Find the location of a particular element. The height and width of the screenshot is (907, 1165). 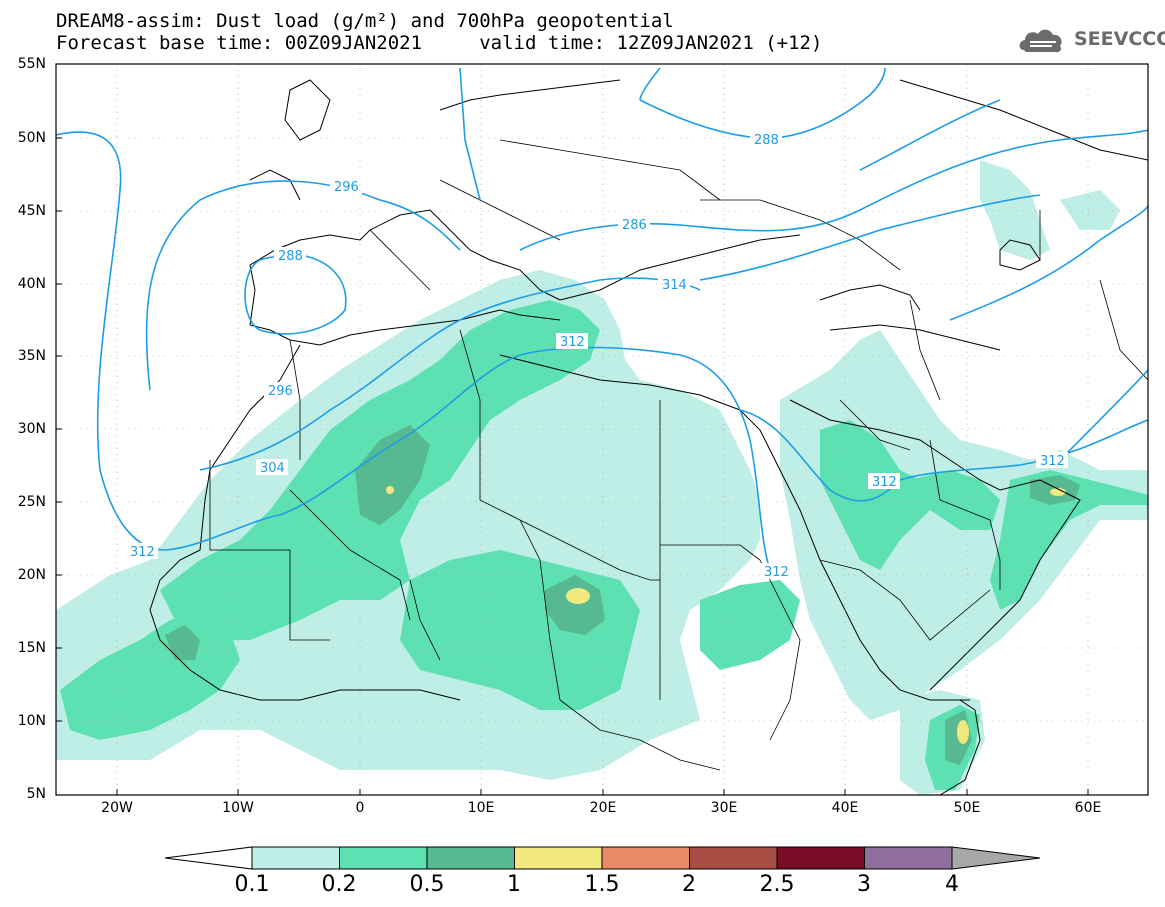

lat-label: 55N is located at coordinates (31, 64).